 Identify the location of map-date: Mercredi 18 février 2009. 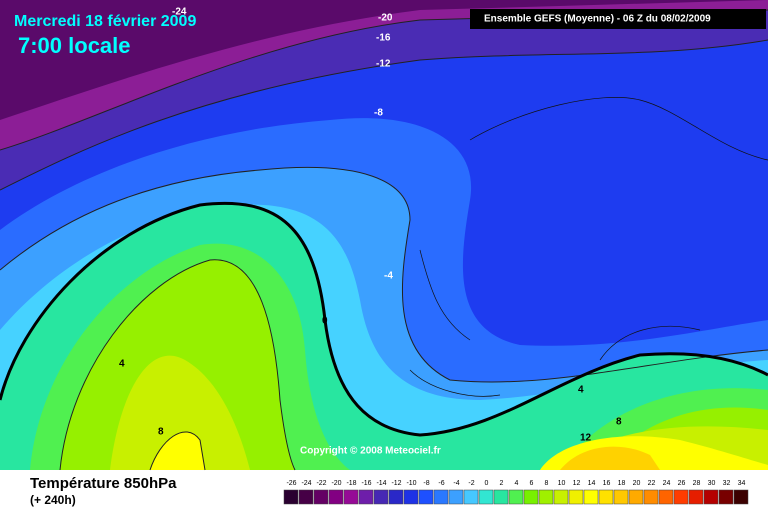
(105, 21).